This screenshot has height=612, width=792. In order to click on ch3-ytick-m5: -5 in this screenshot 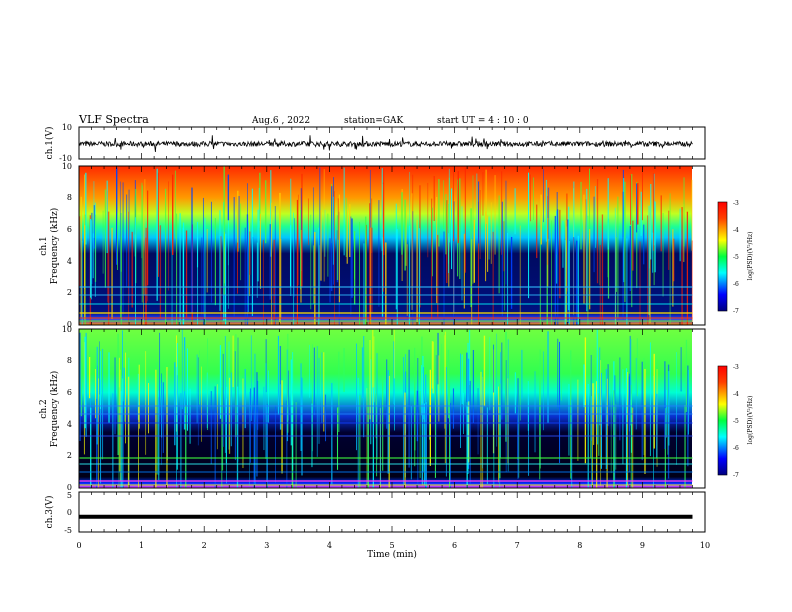, I will do `click(68, 530)`.